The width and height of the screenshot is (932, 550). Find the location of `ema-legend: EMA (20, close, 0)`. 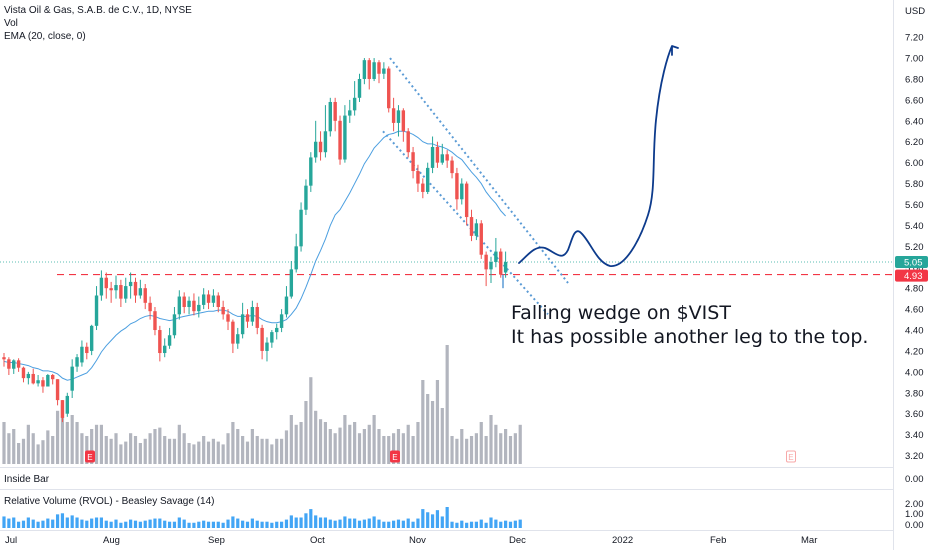

ema-legend: EMA (20, close, 0) is located at coordinates (45, 36).